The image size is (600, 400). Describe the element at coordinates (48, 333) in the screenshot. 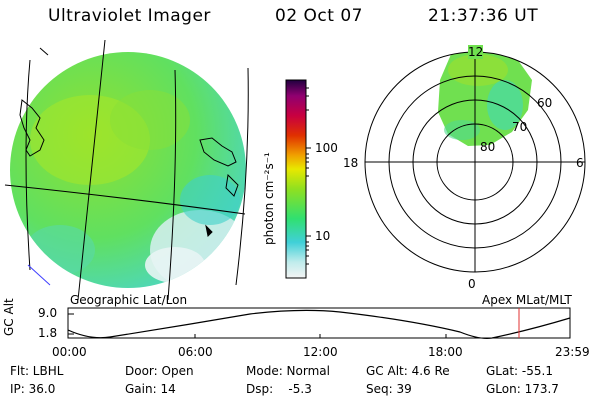

I see `altitude-ytick-low: 1.8` at that location.